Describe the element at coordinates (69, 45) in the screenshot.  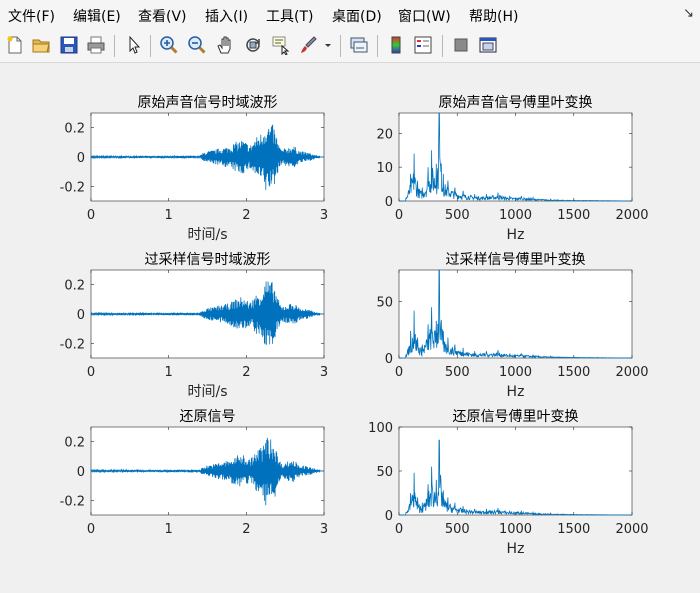
I see `save-icon` at that location.